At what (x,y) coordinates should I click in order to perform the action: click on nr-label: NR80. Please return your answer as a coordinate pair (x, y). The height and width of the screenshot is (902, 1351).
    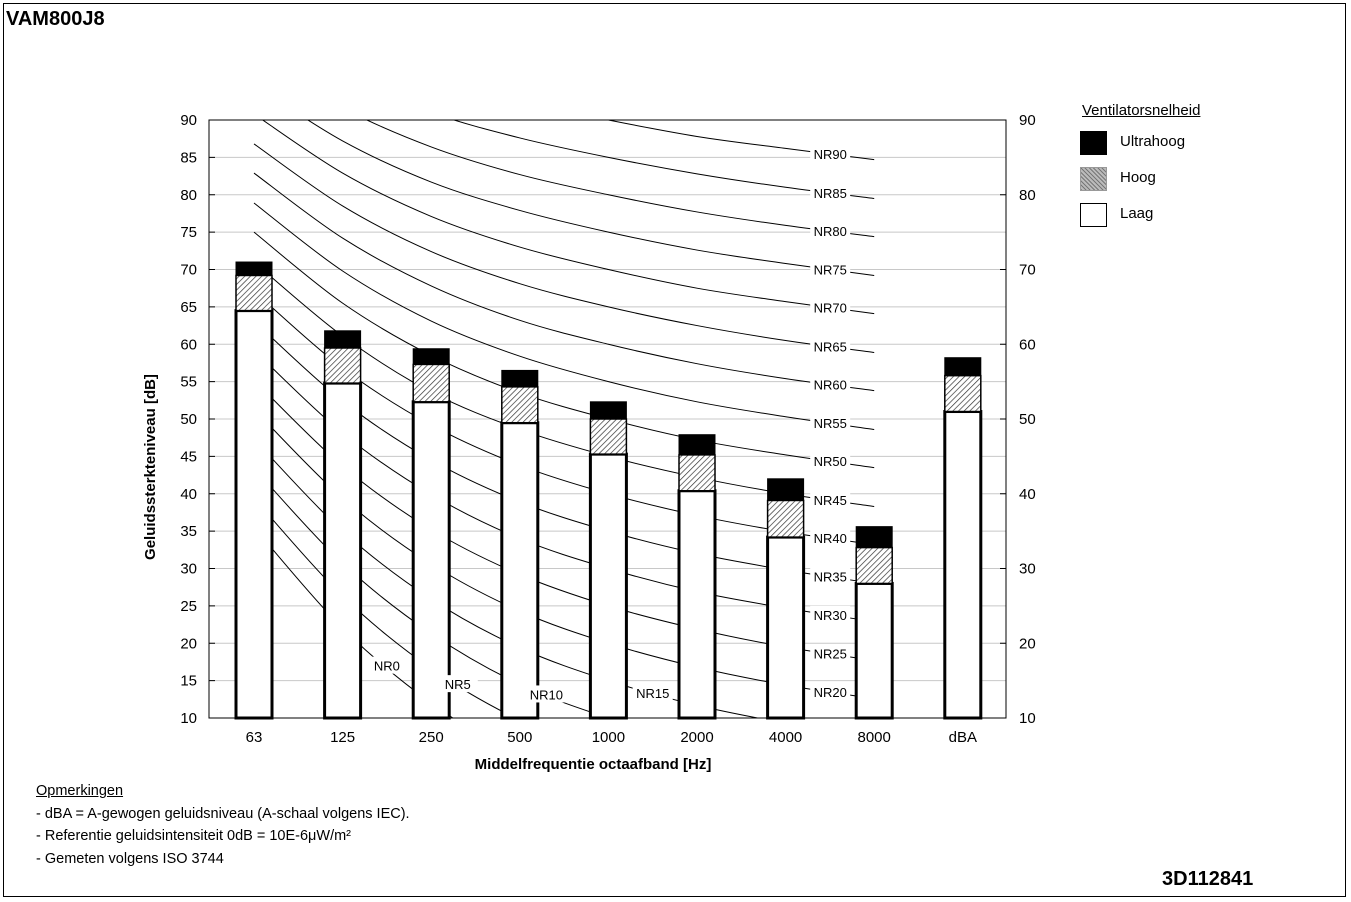
    Looking at the image, I should click on (830, 231).